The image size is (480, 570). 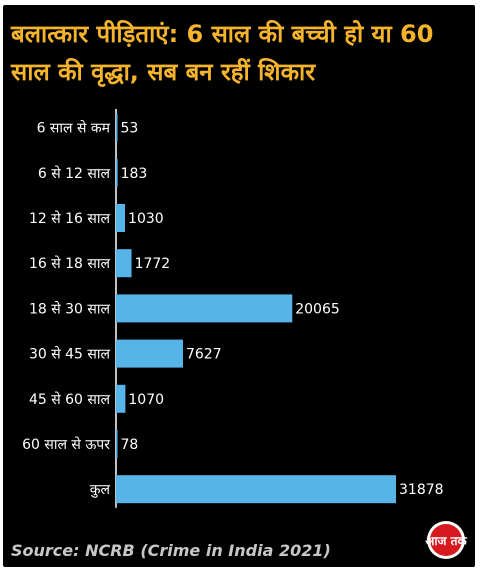 What do you see at coordinates (146, 400) in the screenshot?
I see `value-label: 1070` at bounding box center [146, 400].